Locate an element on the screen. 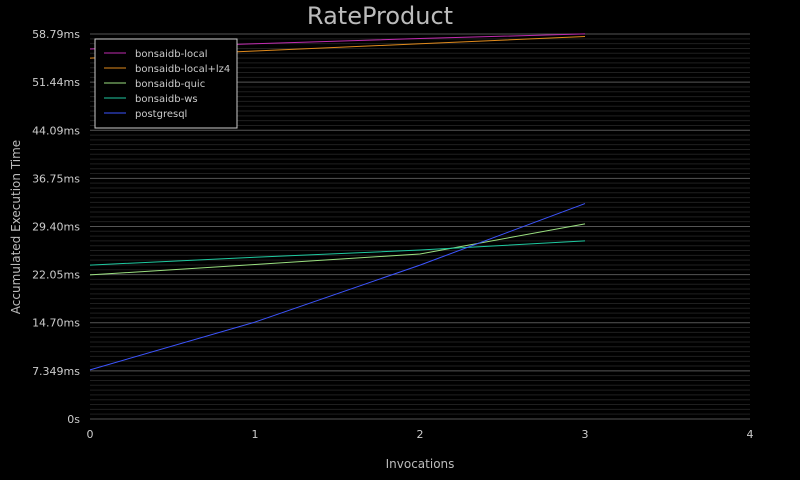  series-line-bonsaidb-quic is located at coordinates (337, 249).